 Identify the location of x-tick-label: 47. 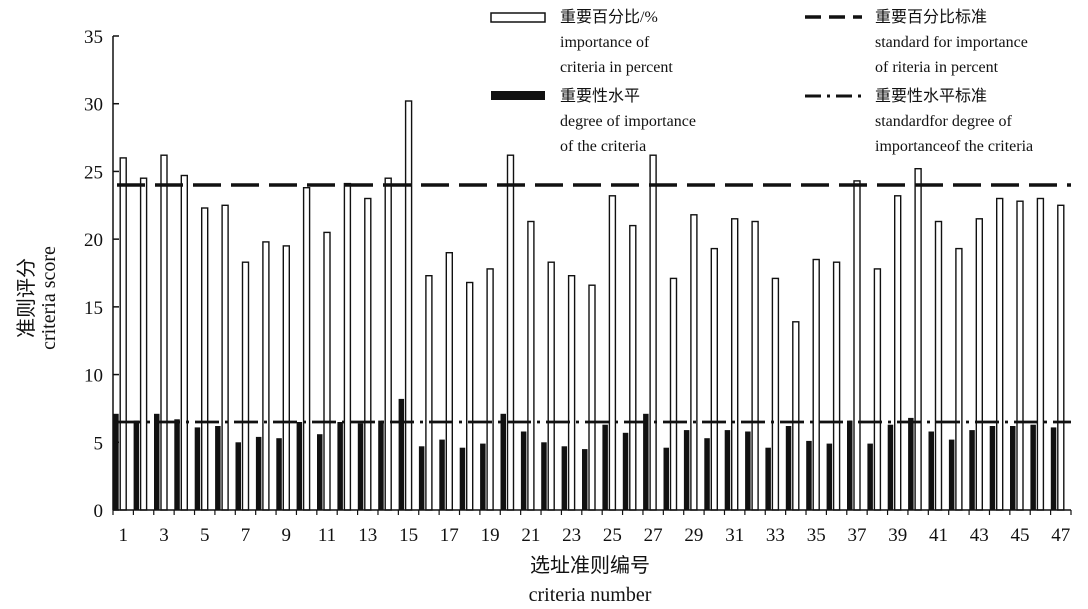
(1060, 535).